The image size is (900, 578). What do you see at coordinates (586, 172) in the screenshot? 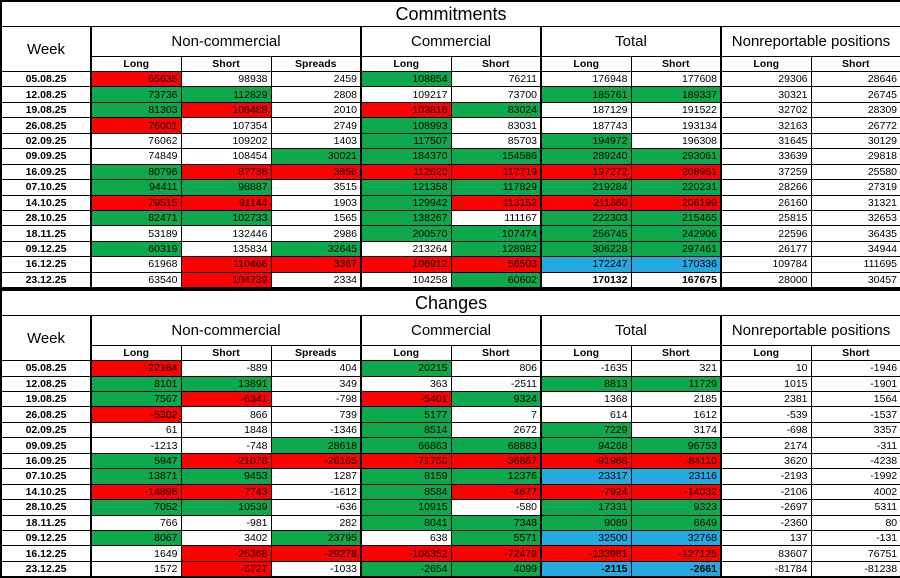
I see `value-cell: 197272` at bounding box center [586, 172].